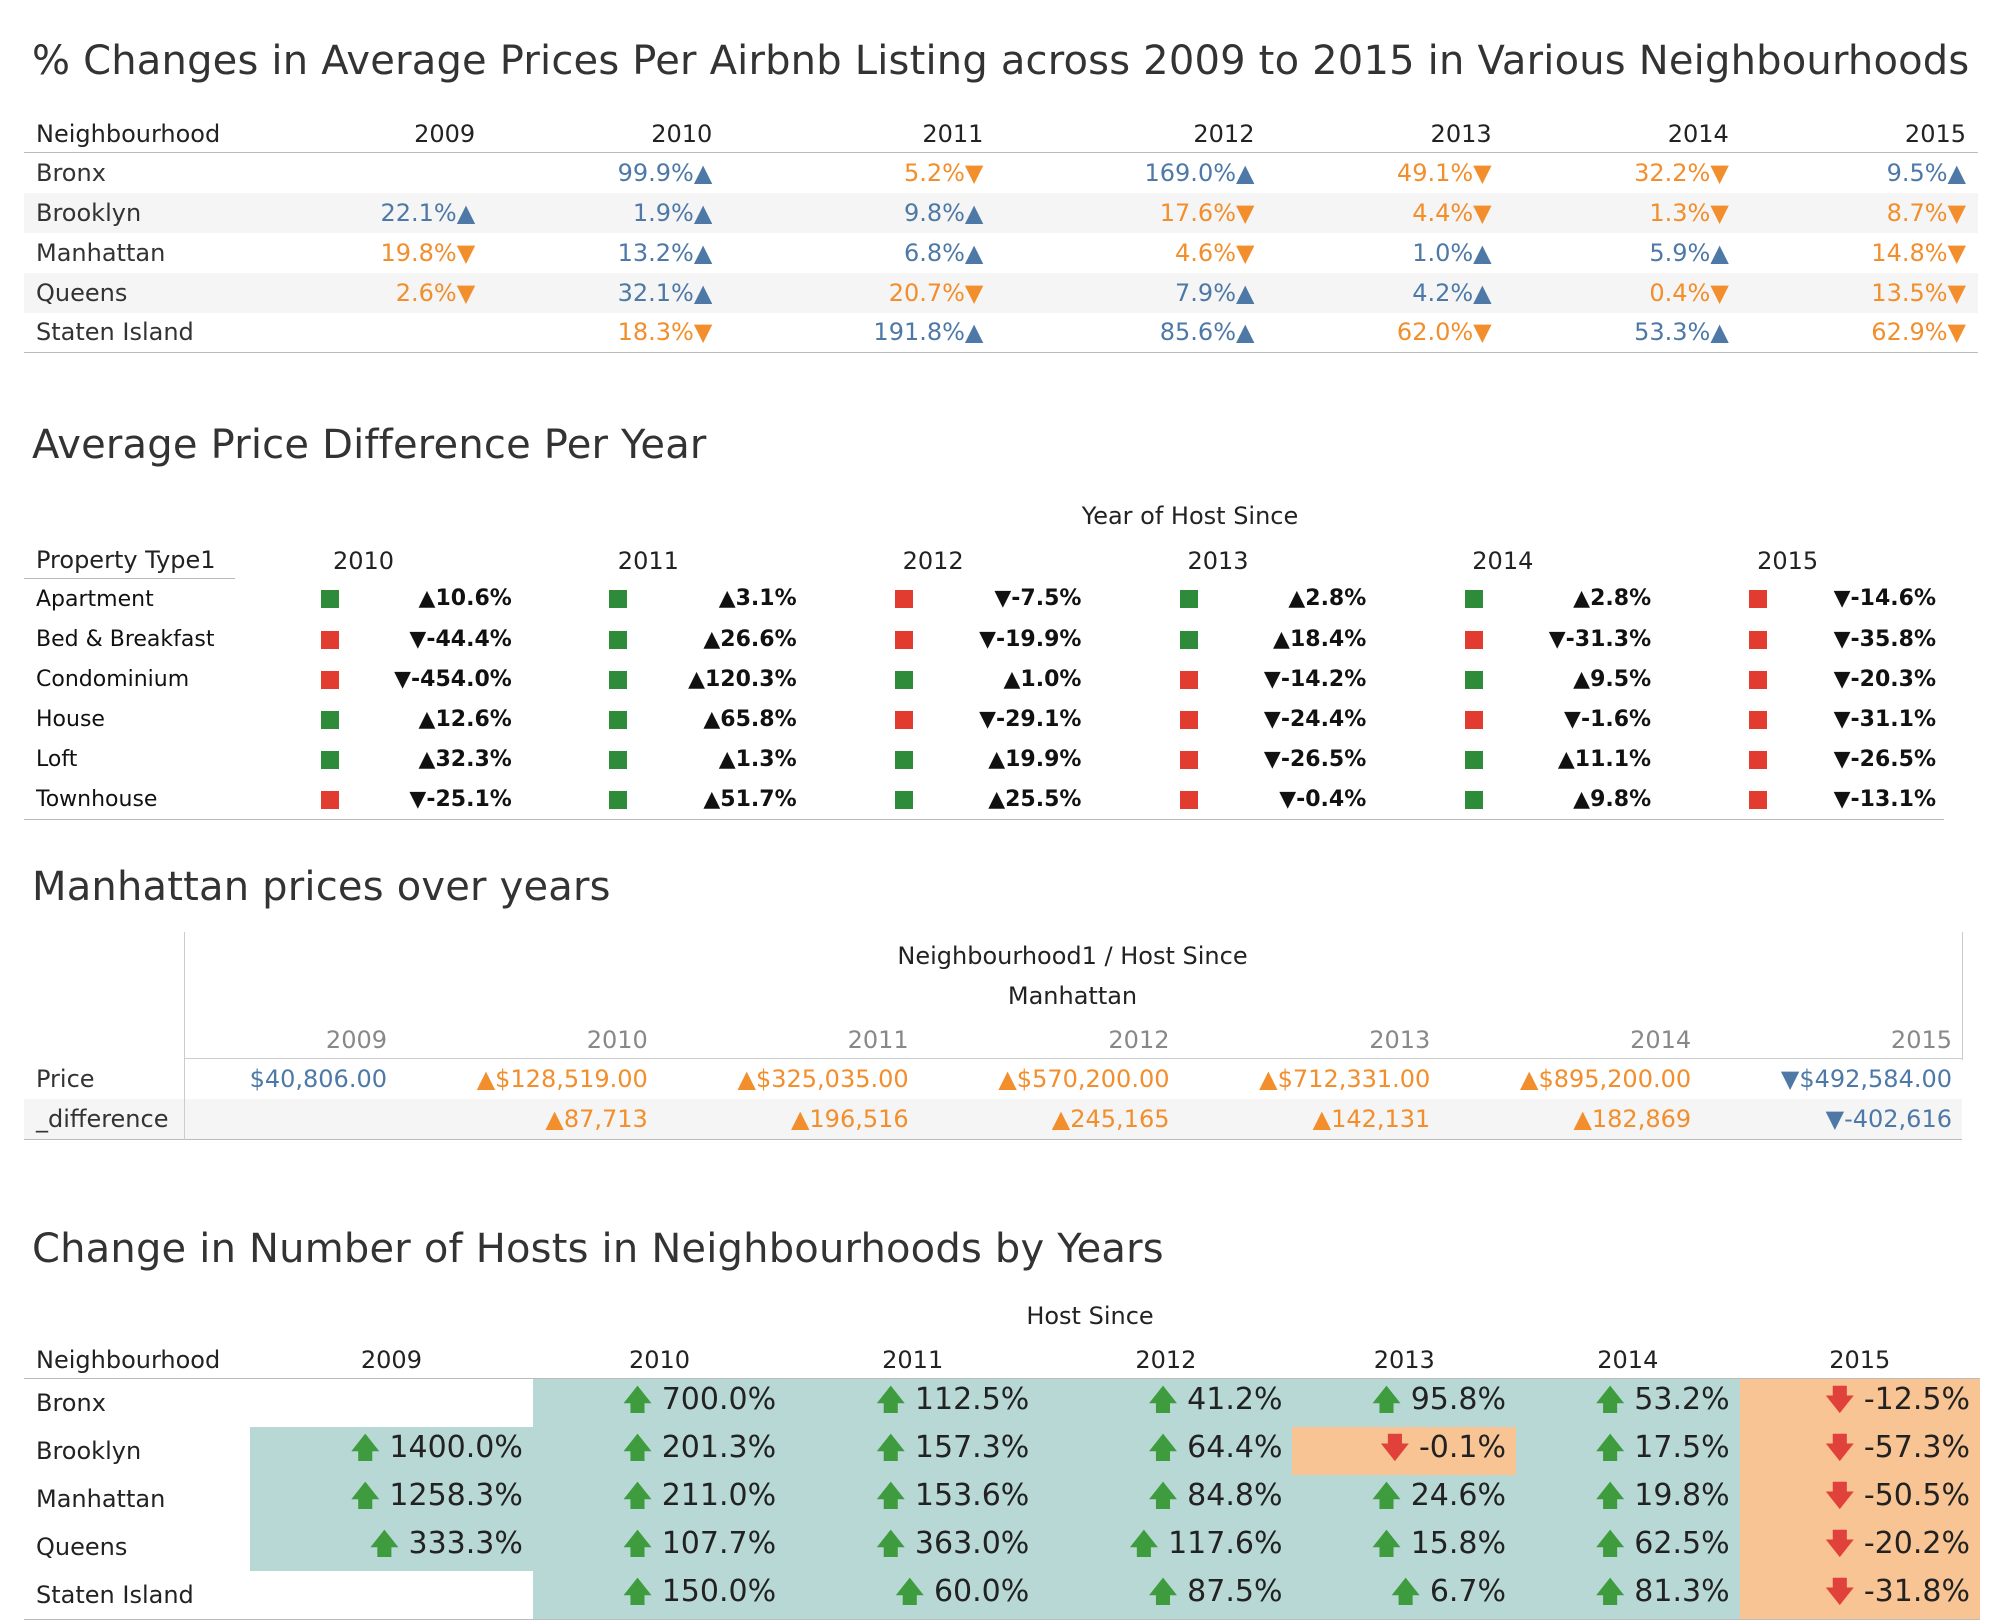  What do you see at coordinates (1628, 1547) in the screenshot?
I see `value-cell: 🡅 62.5%` at bounding box center [1628, 1547].